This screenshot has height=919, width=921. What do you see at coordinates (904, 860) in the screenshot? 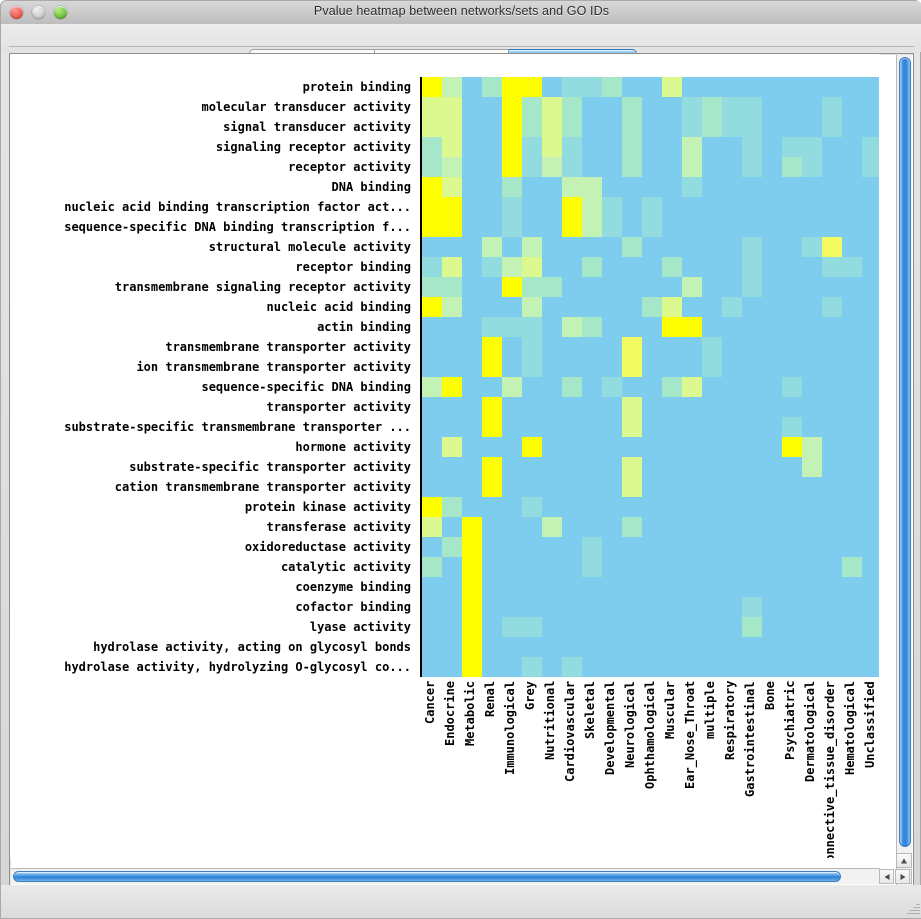
I see `scroll-up-button` at bounding box center [904, 860].